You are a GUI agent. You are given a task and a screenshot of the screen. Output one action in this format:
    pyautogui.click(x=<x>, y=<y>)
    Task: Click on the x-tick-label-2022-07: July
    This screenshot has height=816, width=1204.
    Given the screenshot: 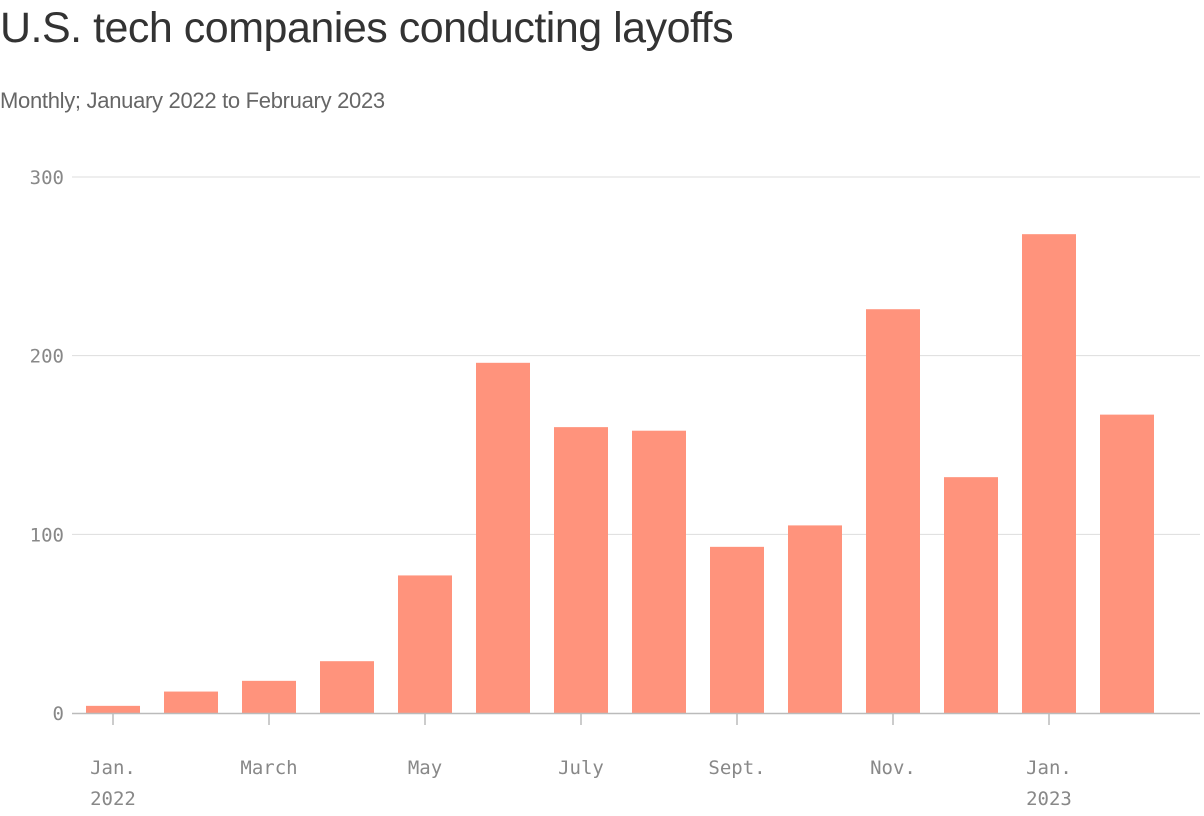 What is the action you would take?
    pyautogui.click(x=581, y=768)
    